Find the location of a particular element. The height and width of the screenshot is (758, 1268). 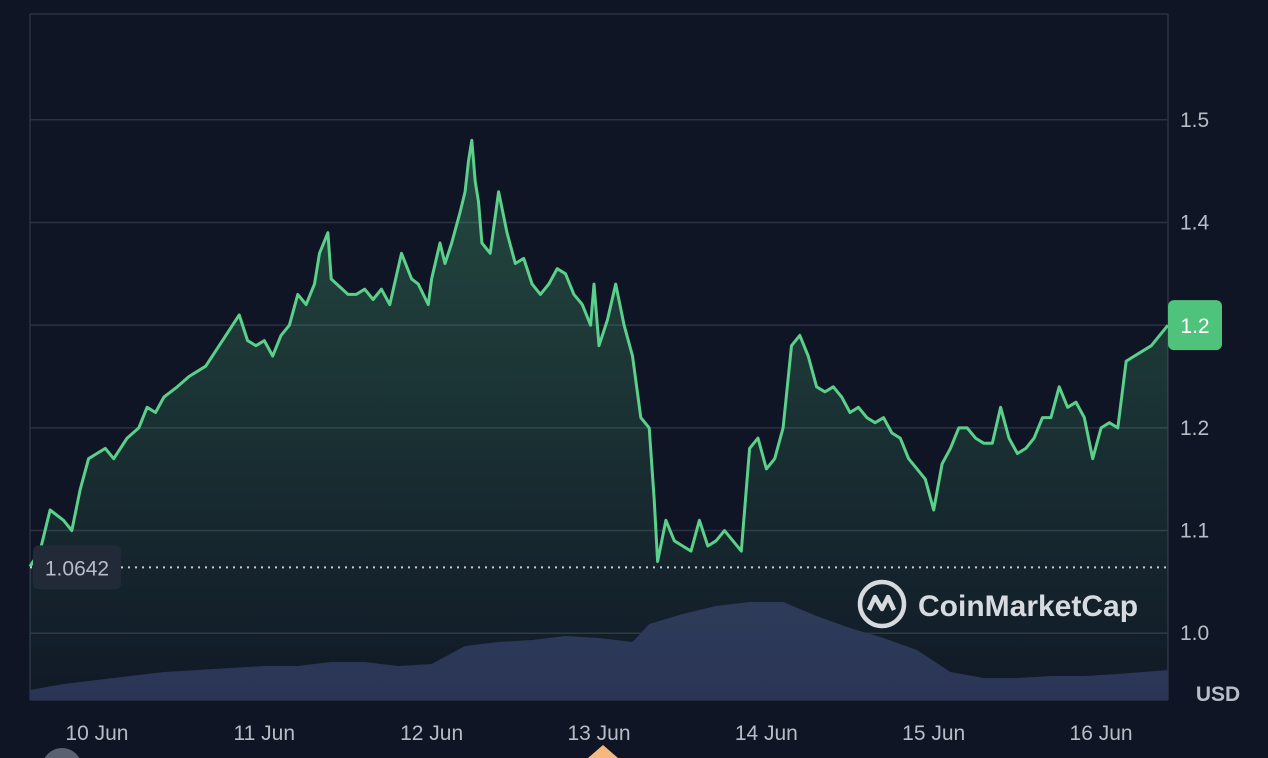

timeline-marker-icon is located at coordinates (603, 751).